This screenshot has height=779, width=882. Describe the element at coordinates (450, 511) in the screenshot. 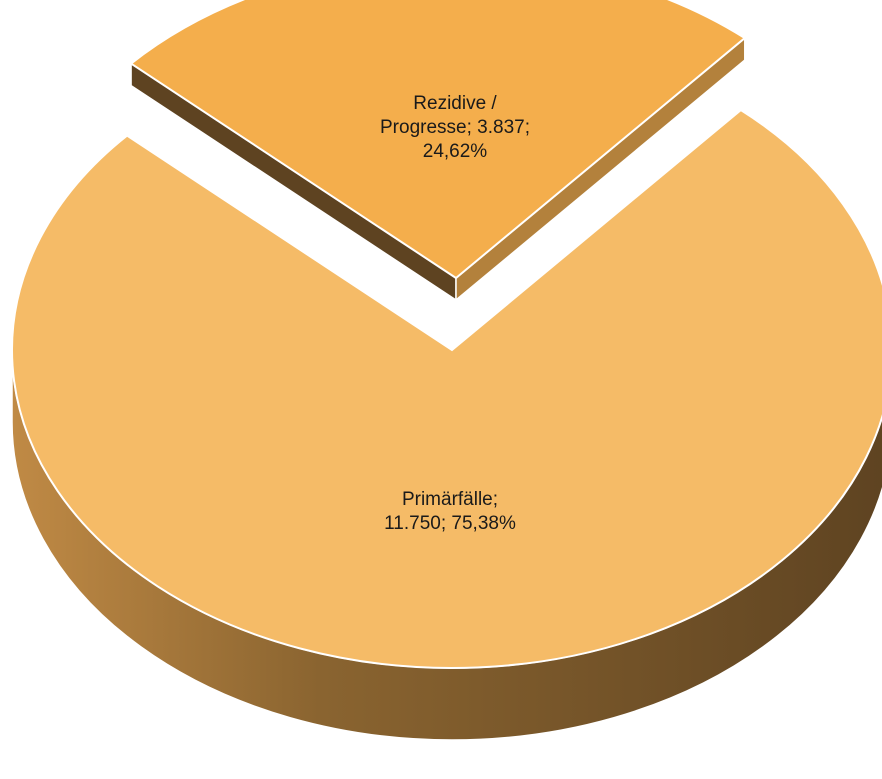

I see `slice-label-primaerfaelle: Primärfälle; 11.750; 75,38%` at that location.